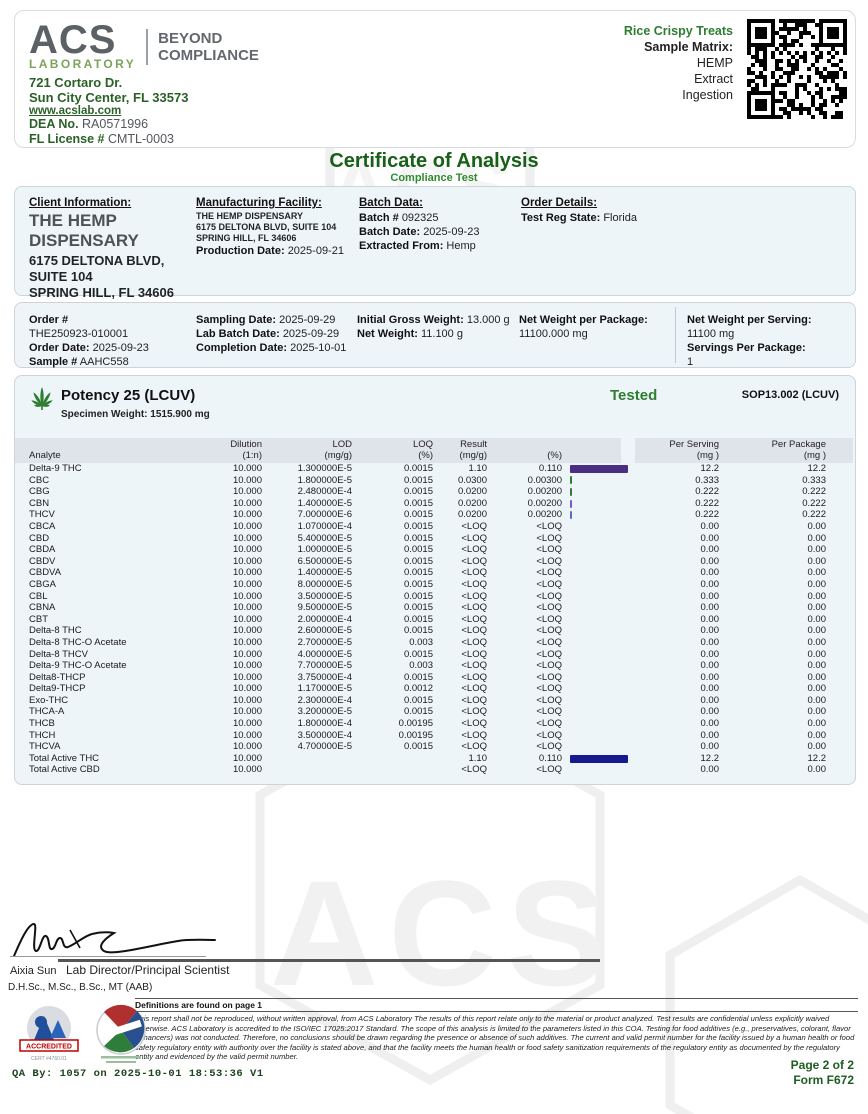 This screenshot has height=1114, width=868. Describe the element at coordinates (55, 468) in the screenshot. I see `analyte-name: Delta-9 THC` at that location.